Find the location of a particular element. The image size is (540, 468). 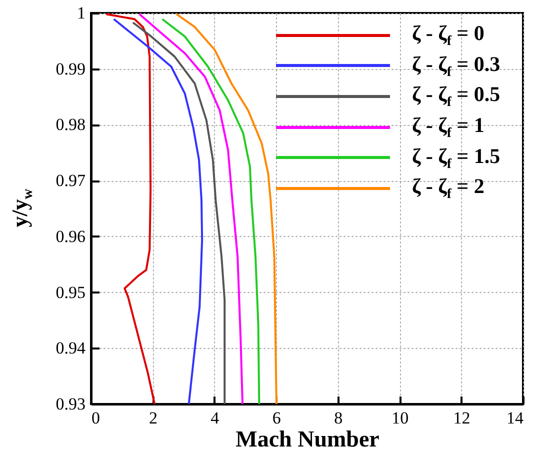

text: ζ - ζ$_{f}$ = 0 is located at coordinates (448, 35).